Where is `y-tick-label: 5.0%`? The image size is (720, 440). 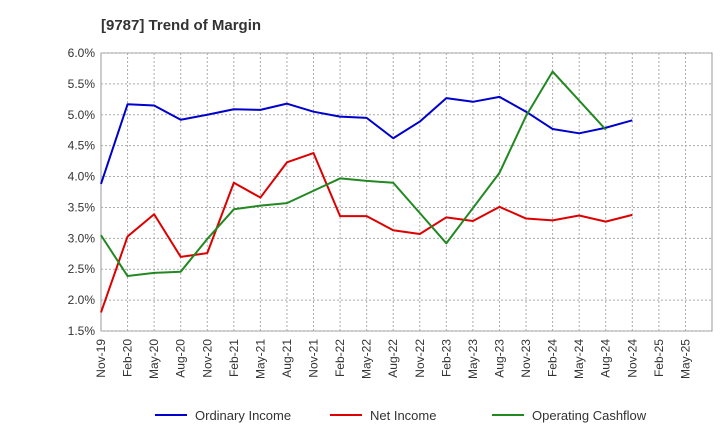 y-tick-label: 5.0% is located at coordinates (82, 115).